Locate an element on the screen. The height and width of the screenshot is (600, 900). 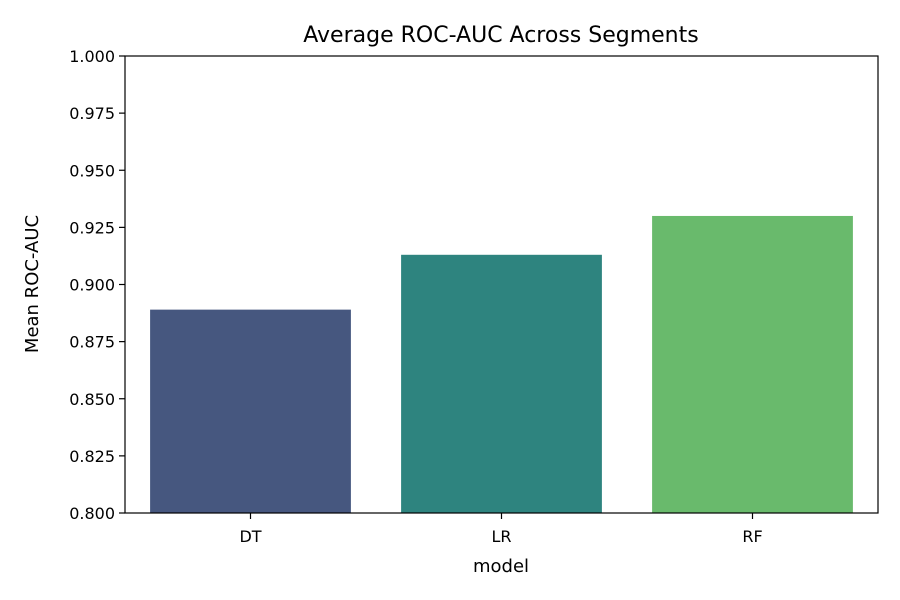
x-axis-label: model is located at coordinates (501, 566).